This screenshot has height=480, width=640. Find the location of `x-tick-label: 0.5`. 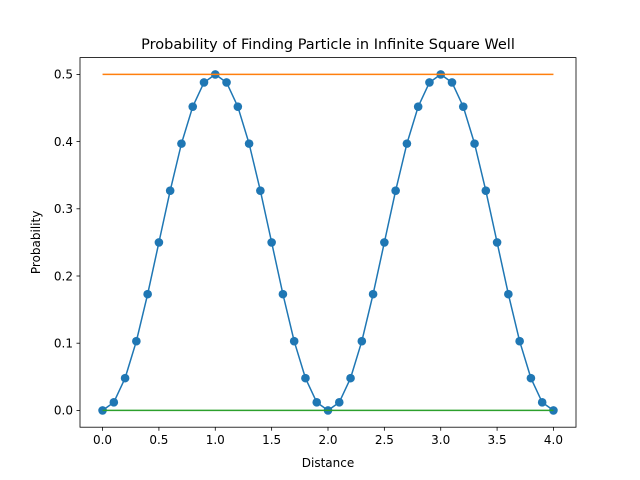

x-tick-label: 0.5 is located at coordinates (158, 440).